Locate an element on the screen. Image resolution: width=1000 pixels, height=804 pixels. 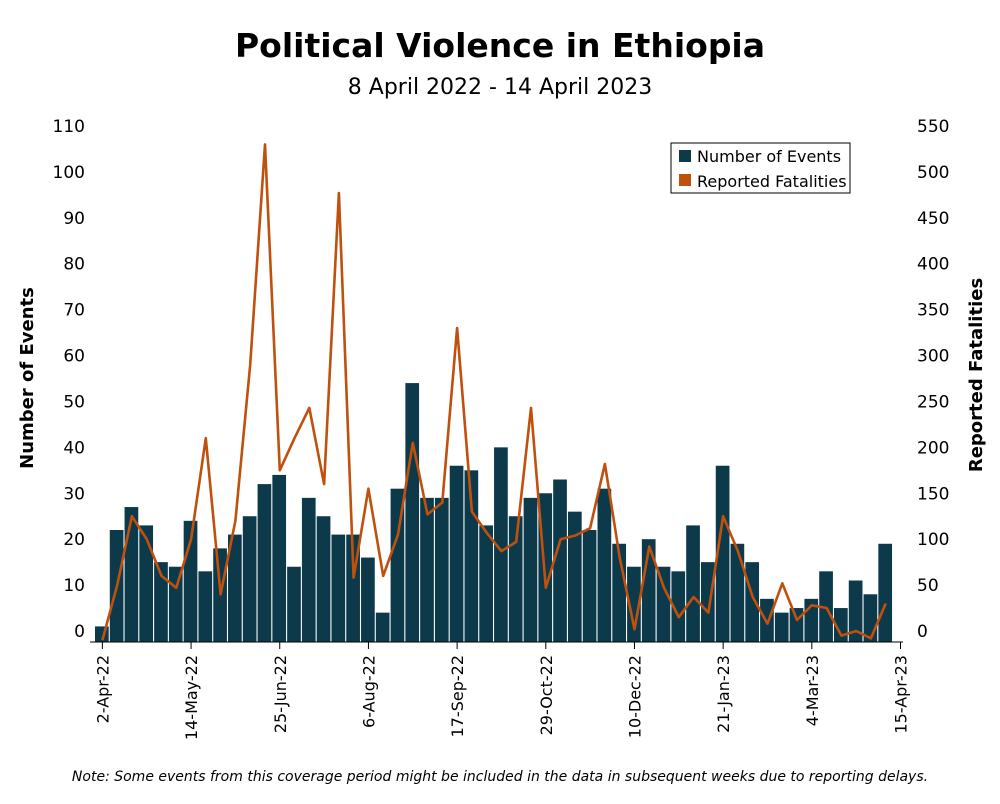
legend-label-fatalities: Reported Fatalities is located at coordinates (772, 181).